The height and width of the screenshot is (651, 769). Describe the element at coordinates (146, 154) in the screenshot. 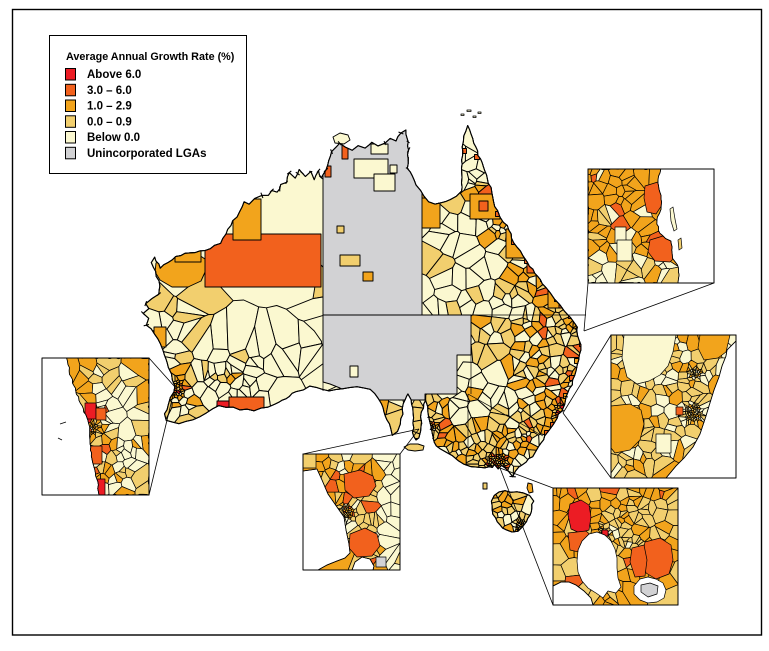

I see `svg-text: Unincorporated LGAs` at that location.